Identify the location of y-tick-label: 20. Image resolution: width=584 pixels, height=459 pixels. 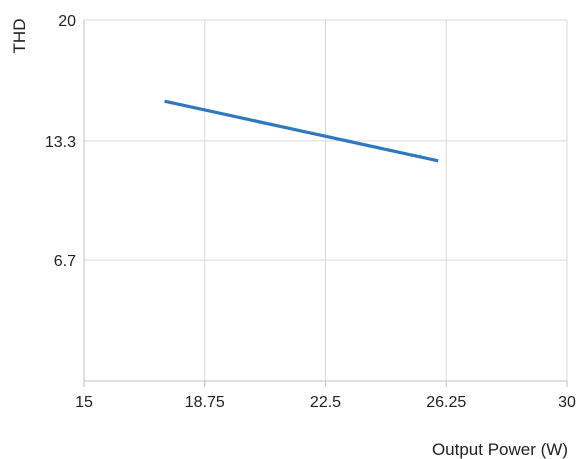
(67, 21).